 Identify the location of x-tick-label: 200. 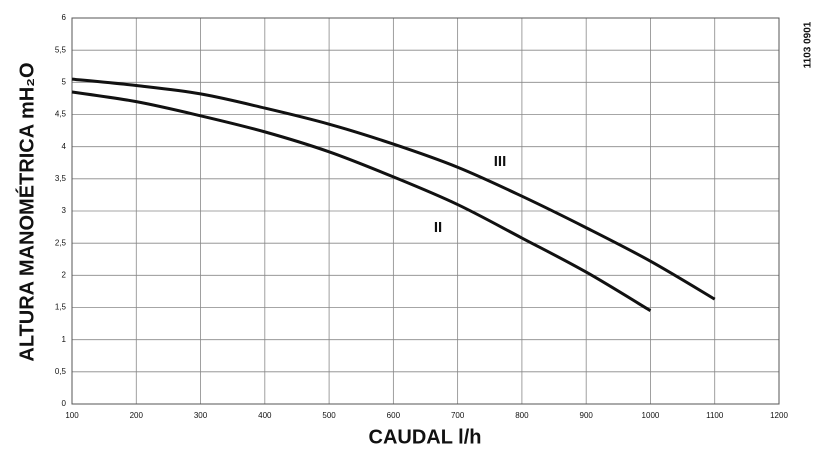
(137, 415).